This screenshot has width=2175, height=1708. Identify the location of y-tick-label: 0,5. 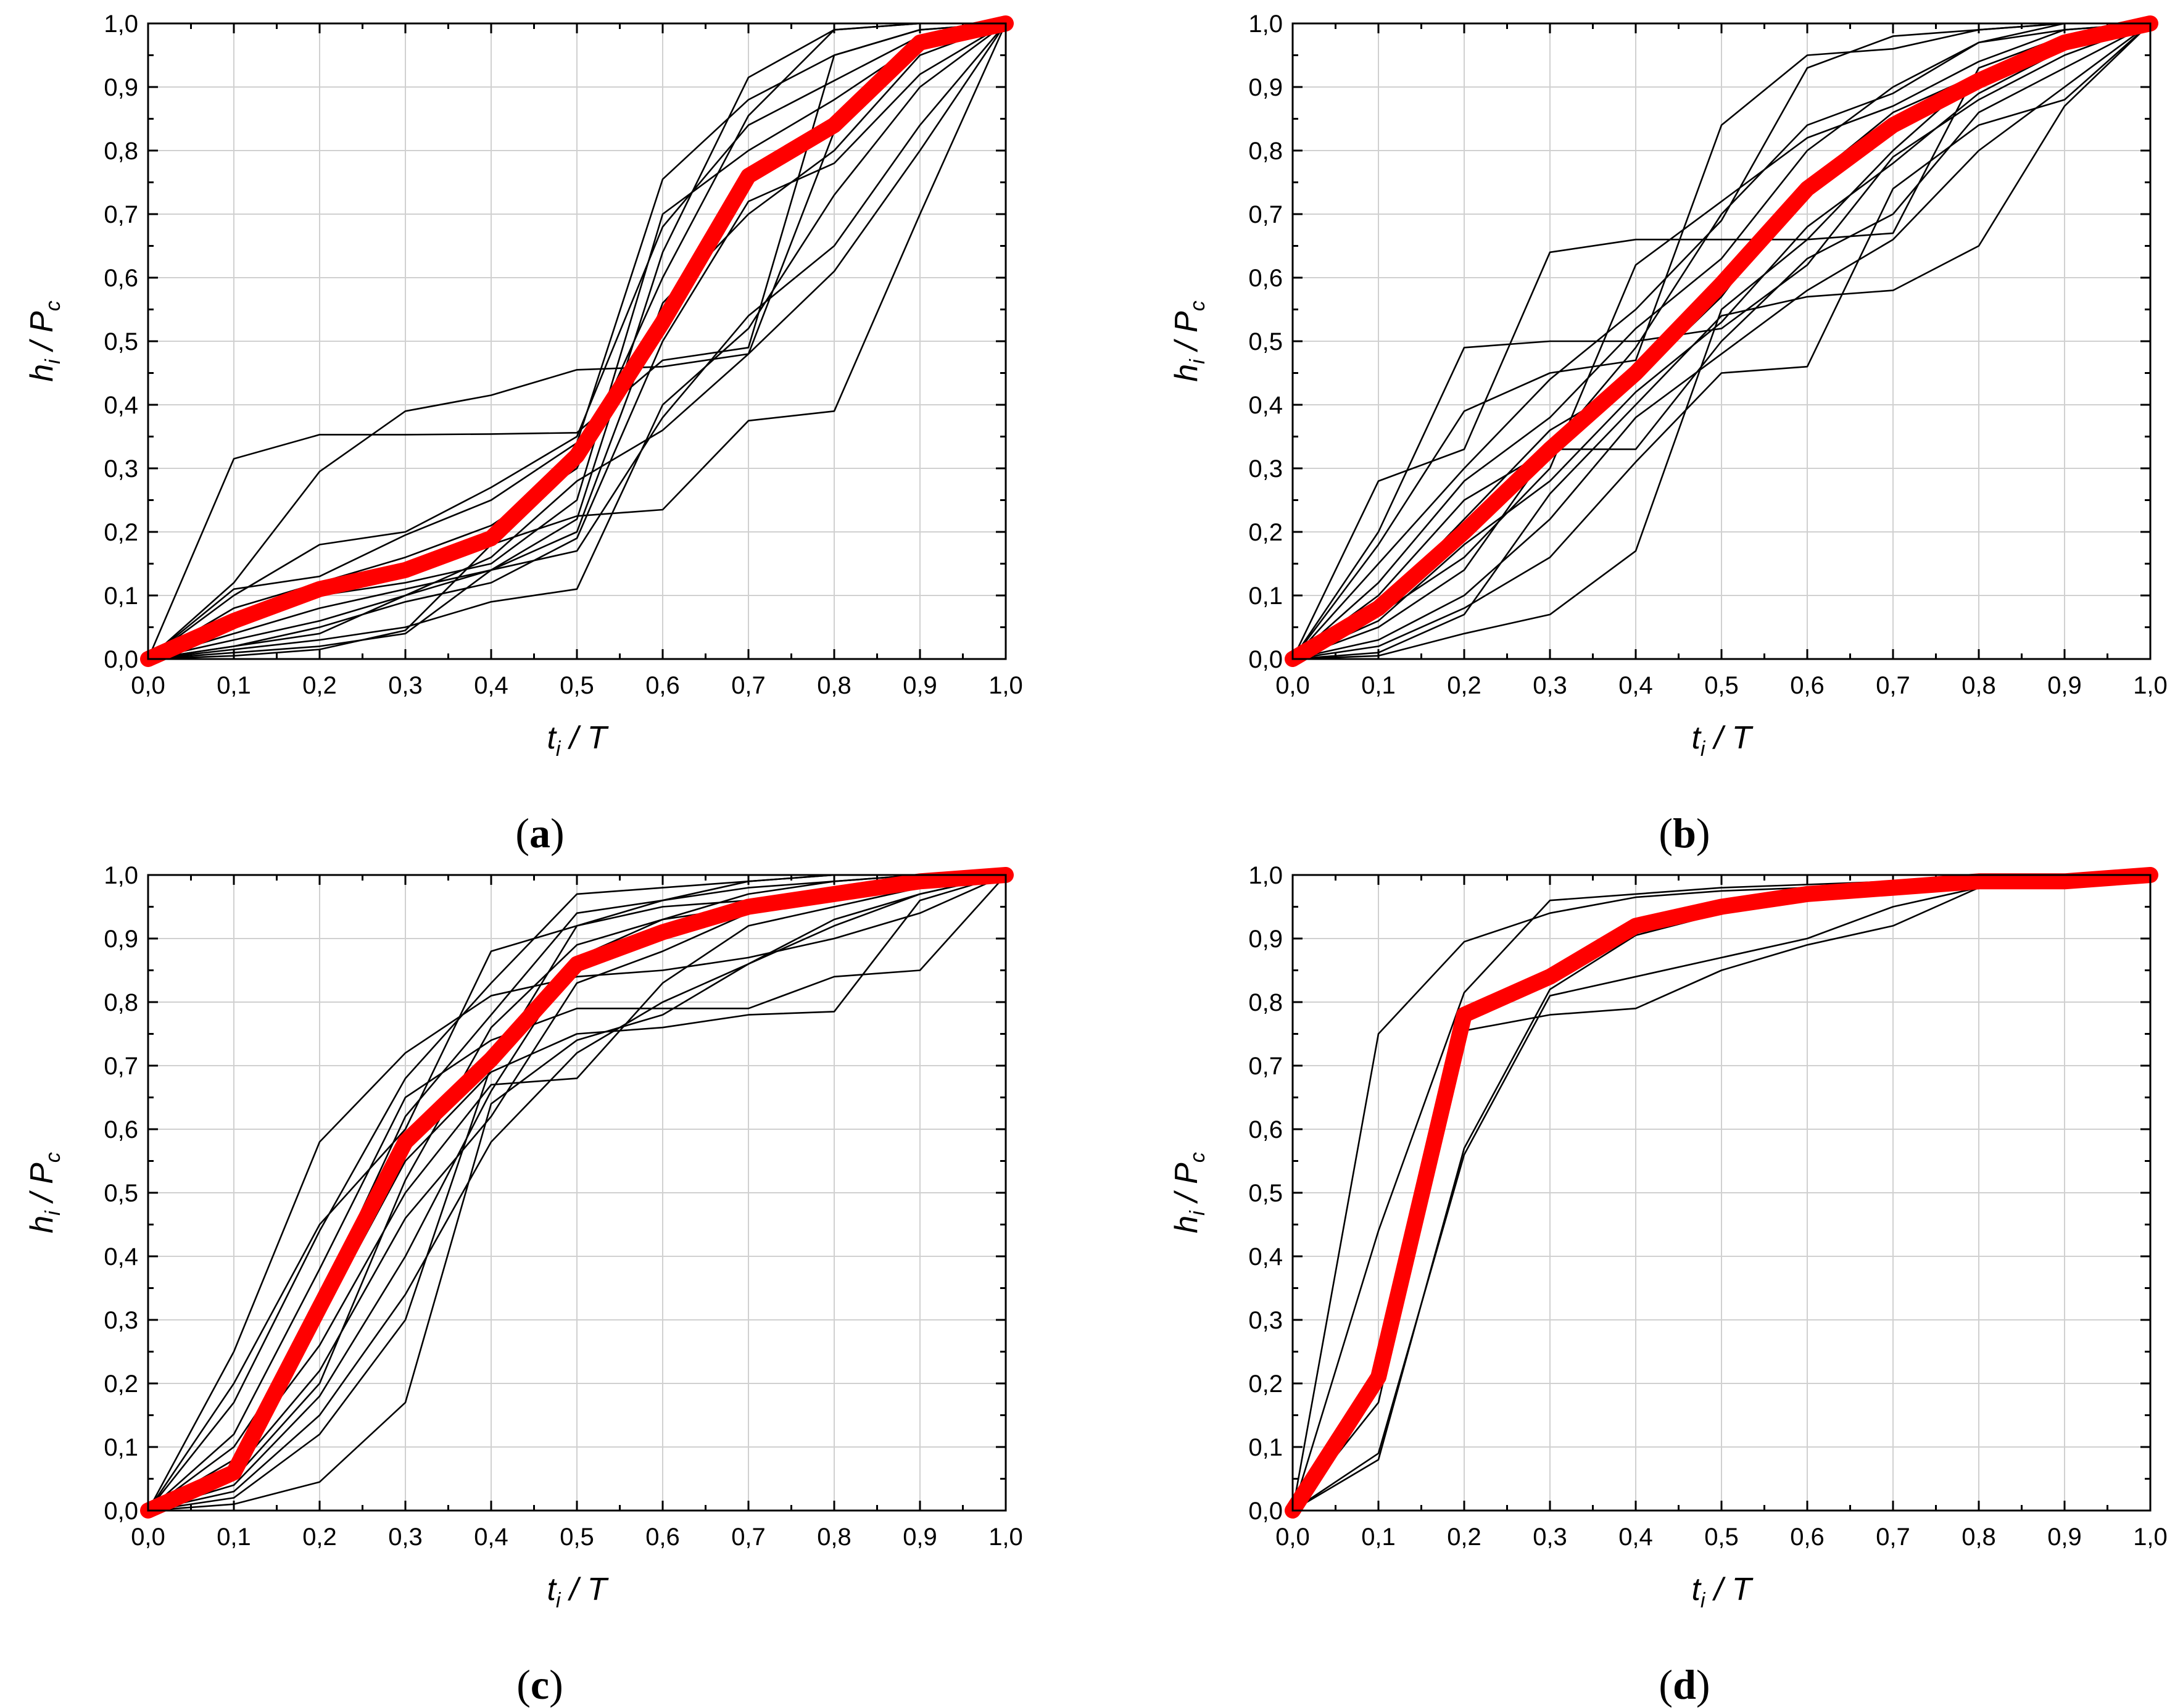
(121, 341).